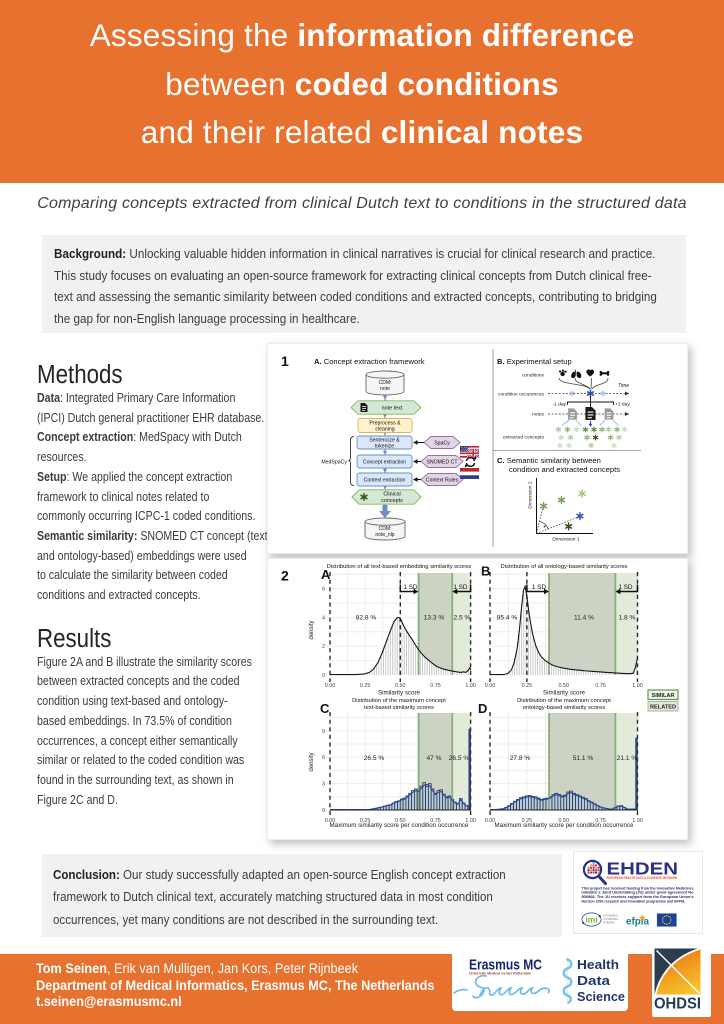 The height and width of the screenshot is (1024, 724). What do you see at coordinates (323, 785) in the screenshot?
I see `svg-text: 3` at bounding box center [323, 785].